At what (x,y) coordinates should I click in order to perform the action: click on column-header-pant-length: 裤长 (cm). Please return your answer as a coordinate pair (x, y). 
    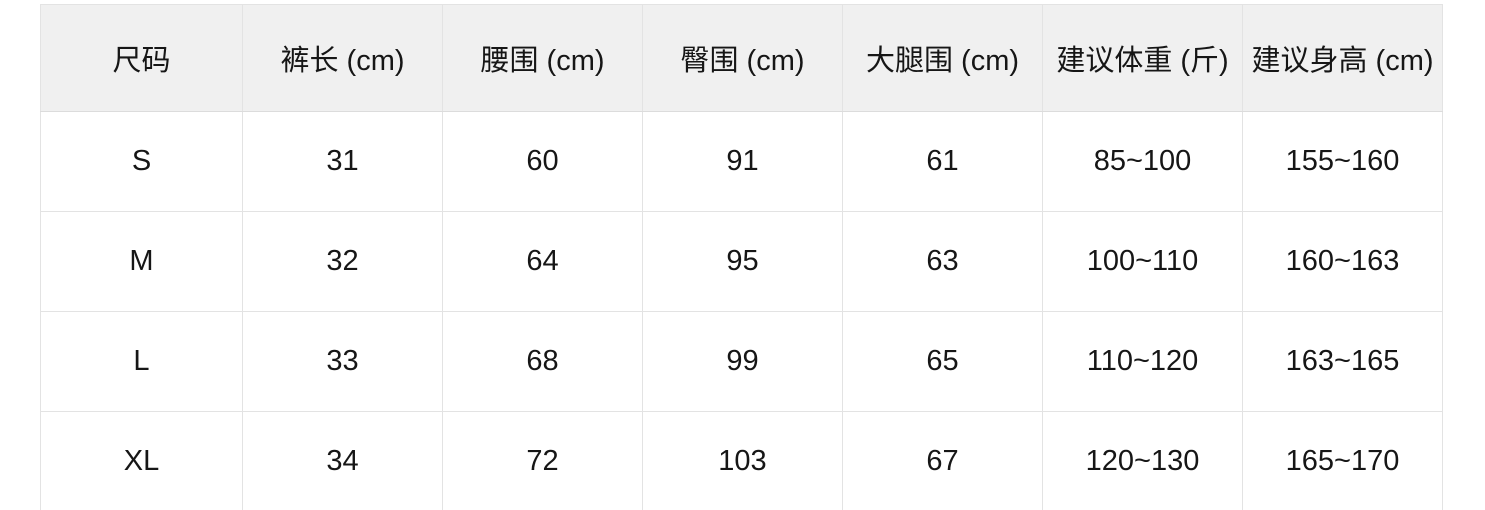
    Looking at the image, I should click on (342, 58).